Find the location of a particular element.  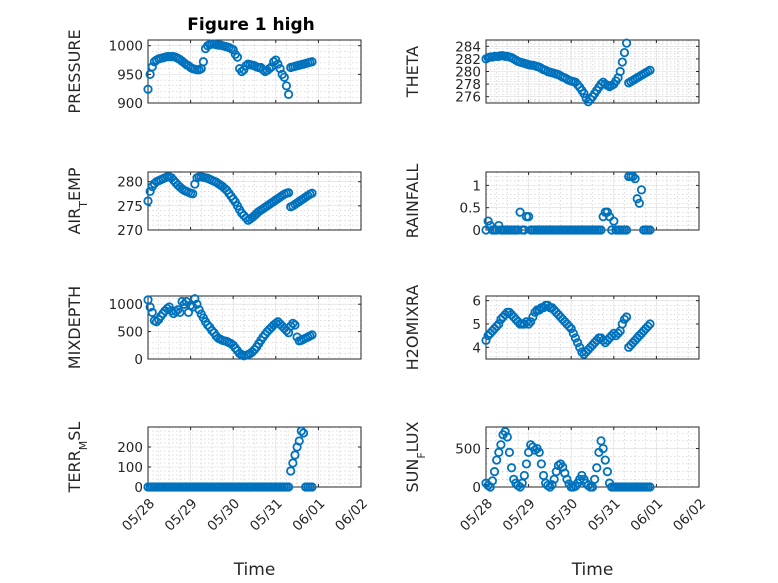

y-tick-label: 0.5 is located at coordinates (470, 209).